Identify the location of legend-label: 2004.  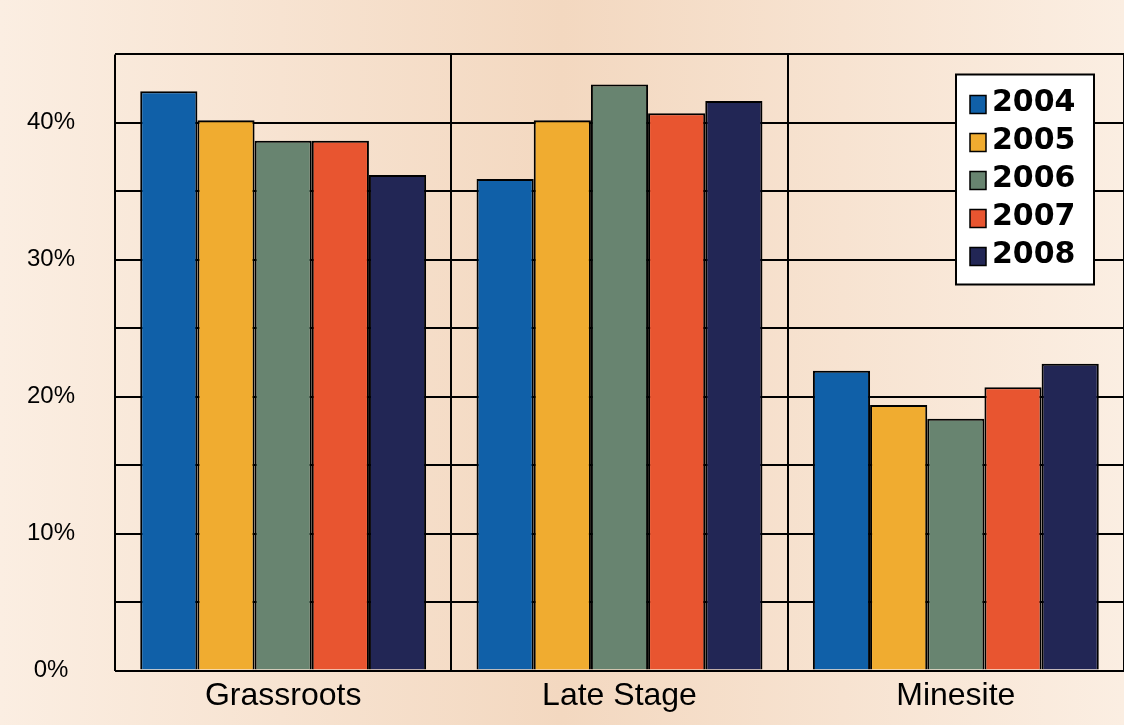
(1034, 101).